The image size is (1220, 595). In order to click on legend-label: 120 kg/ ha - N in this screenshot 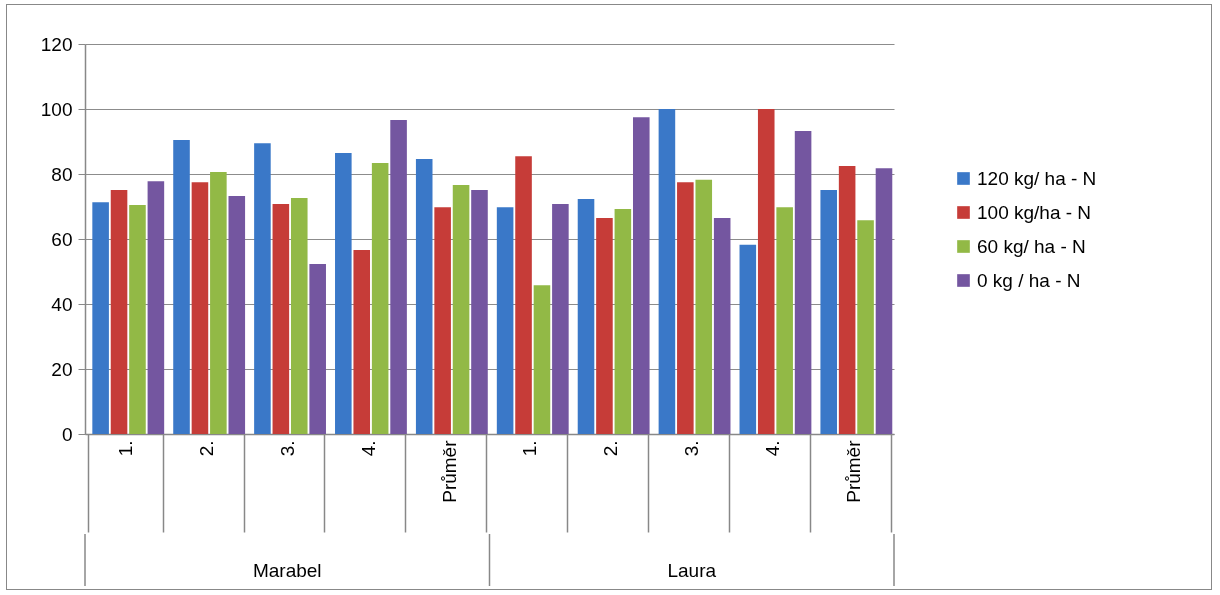, I will do `click(1037, 178)`.